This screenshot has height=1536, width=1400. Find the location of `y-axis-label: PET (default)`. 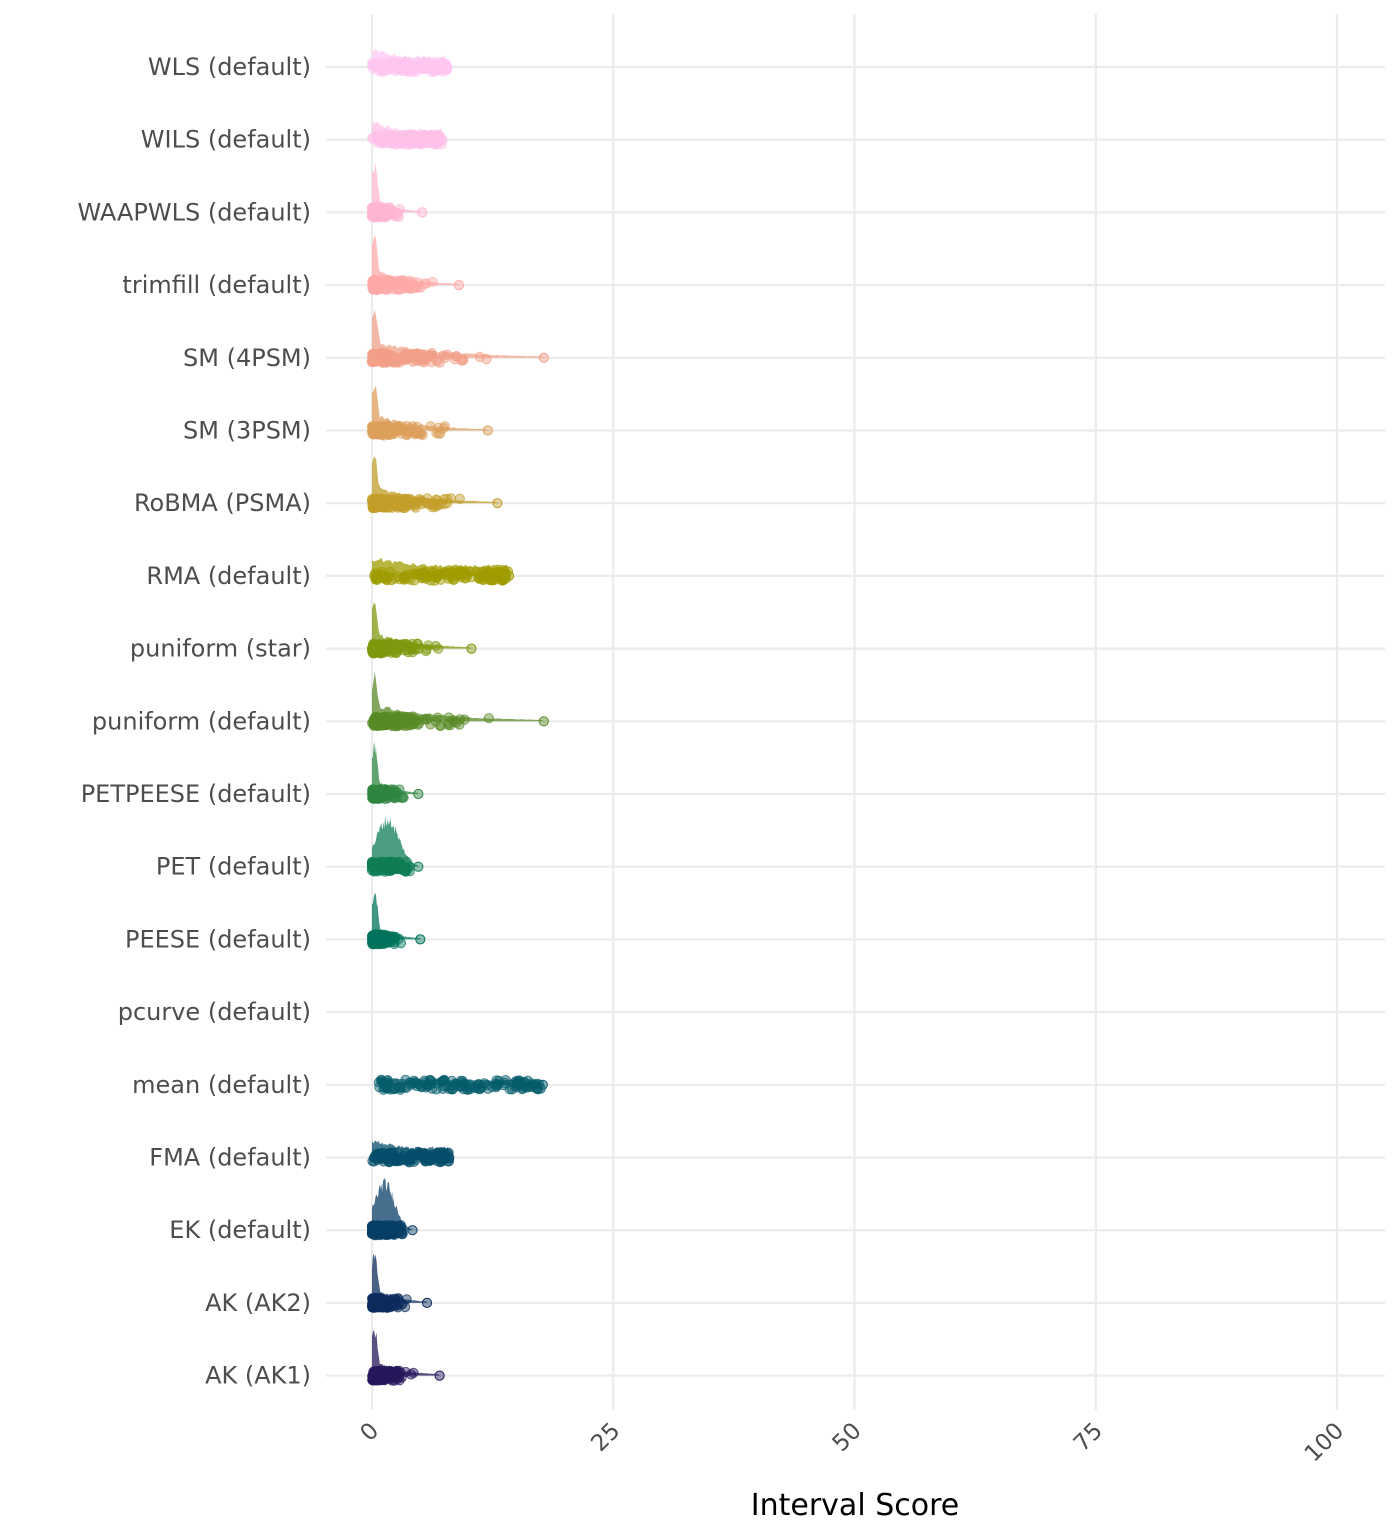

y-axis-label: PET (default) is located at coordinates (233, 867).